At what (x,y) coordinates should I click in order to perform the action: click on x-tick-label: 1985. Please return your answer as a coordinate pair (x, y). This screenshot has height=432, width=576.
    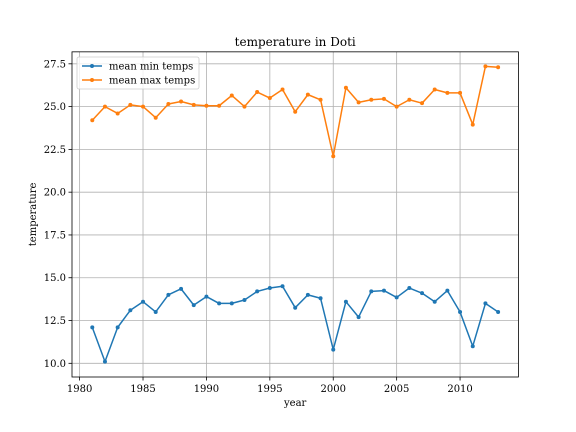
    Looking at the image, I should click on (142, 389).